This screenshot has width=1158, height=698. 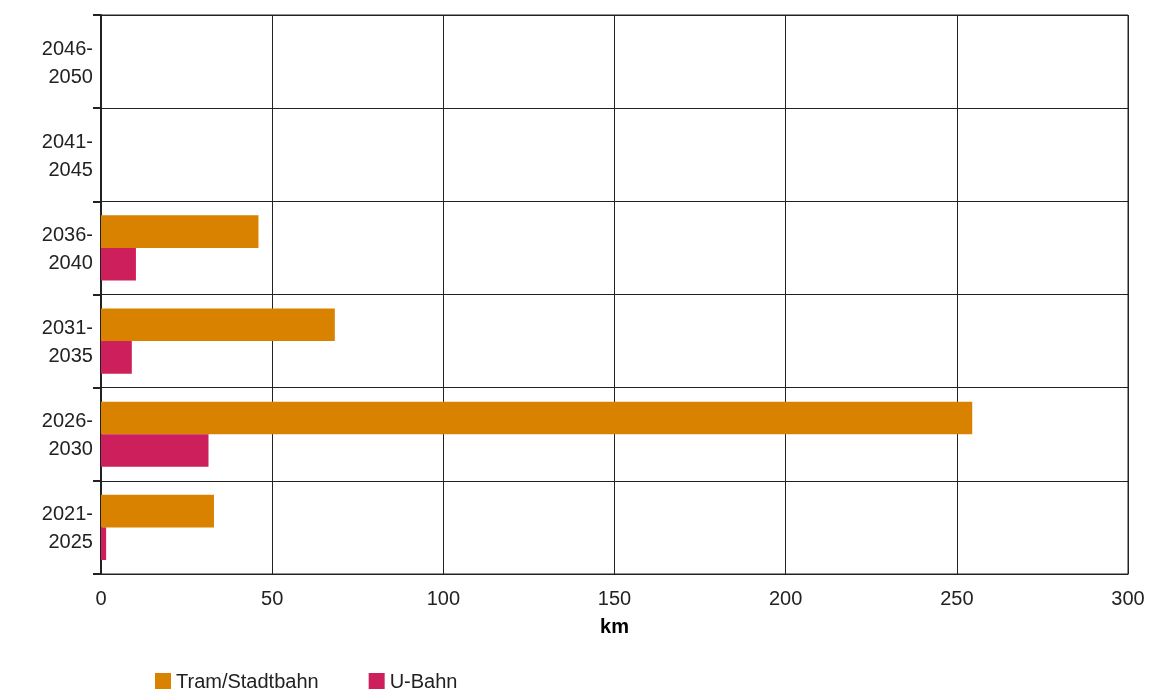 What do you see at coordinates (101, 598) in the screenshot?
I see `x-tick-label: 0` at bounding box center [101, 598].